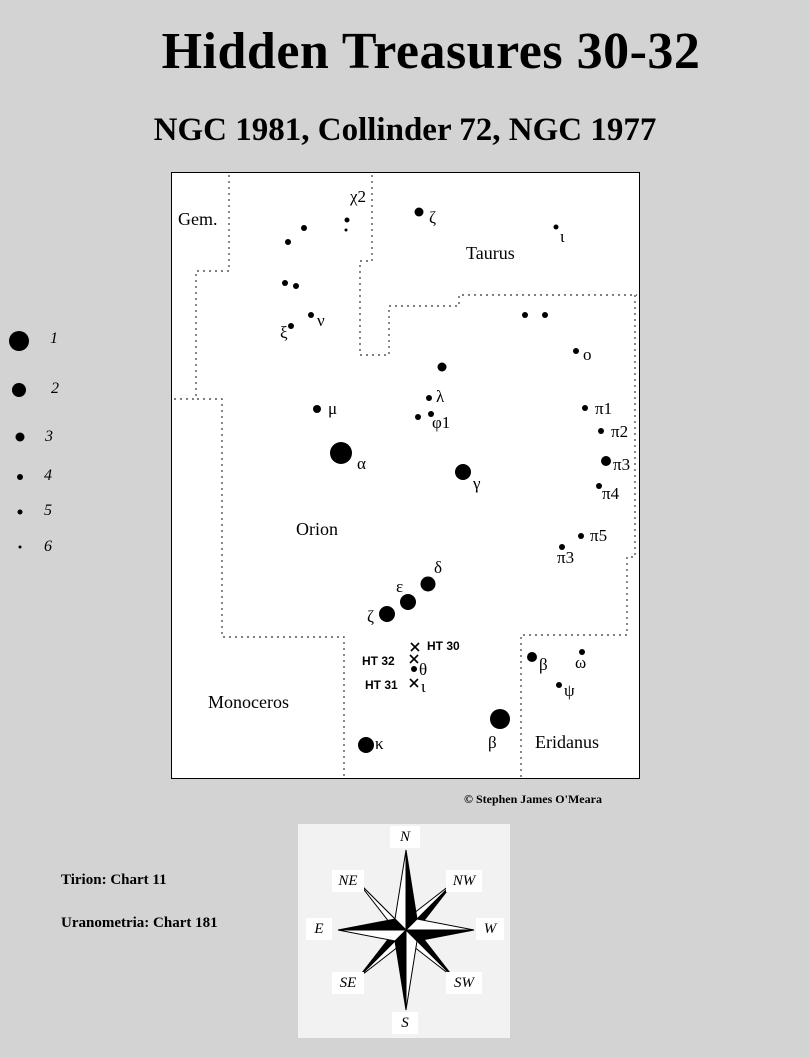  Describe the element at coordinates (569, 690) in the screenshot. I see `star-label: ψ` at that location.